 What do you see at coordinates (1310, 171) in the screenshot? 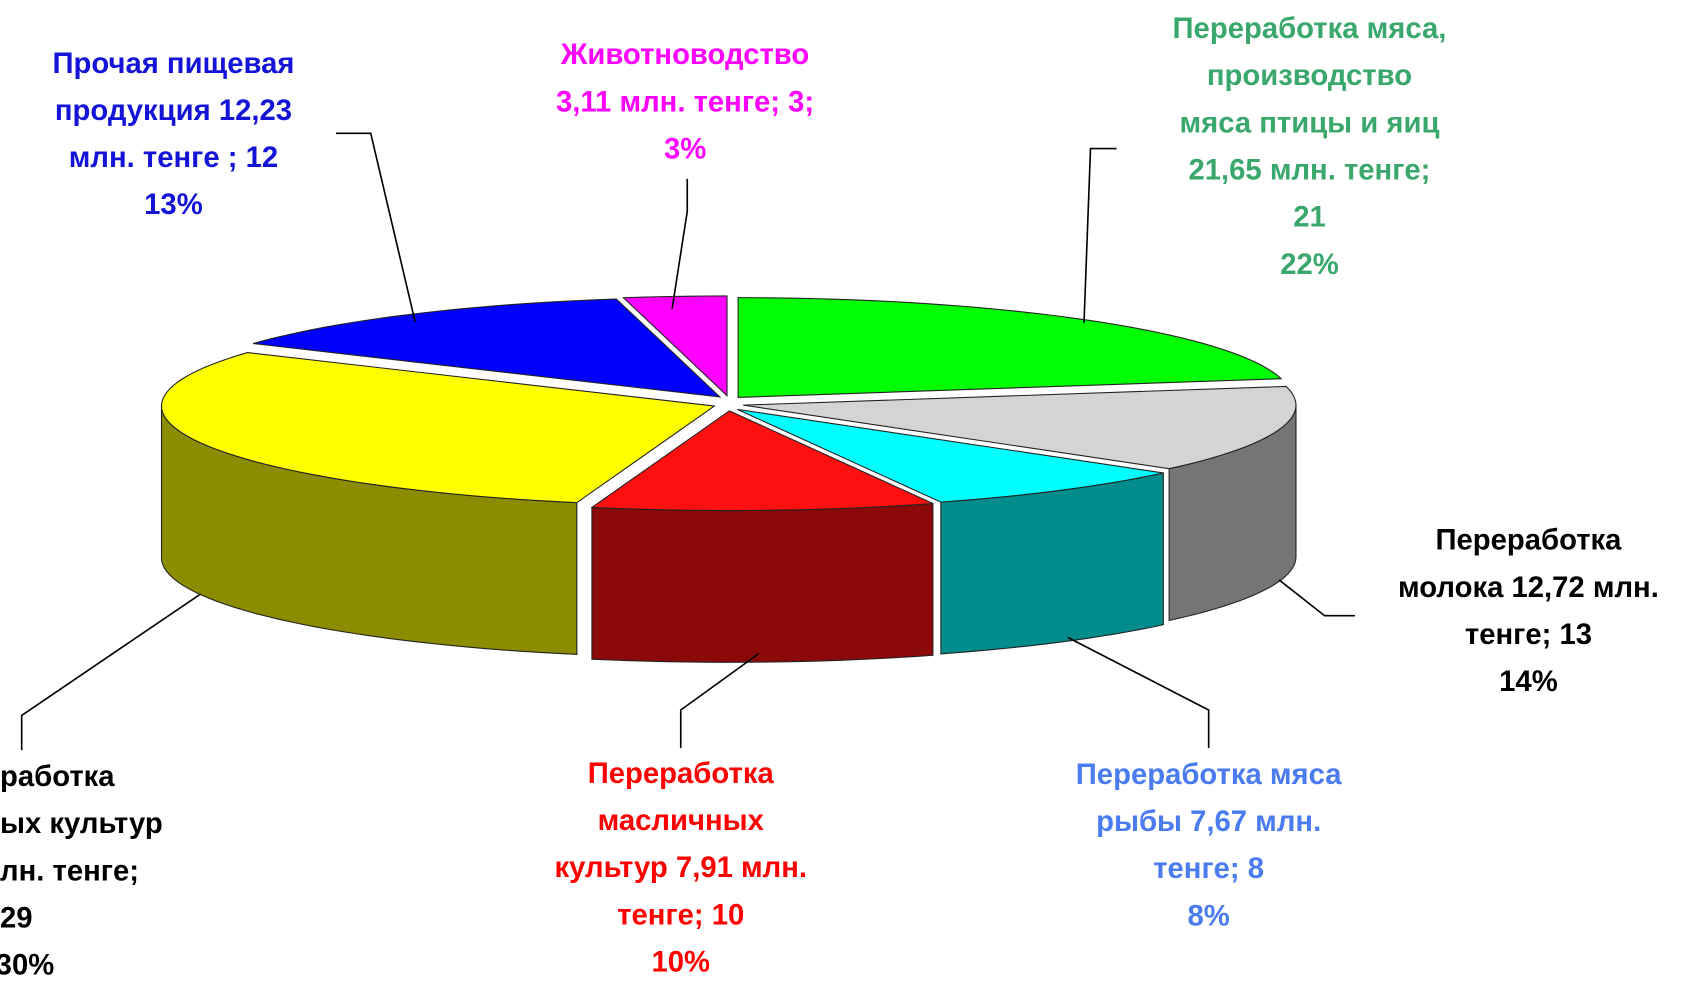
I see `slice-label: 21,65 млн. тенге;` at bounding box center [1310, 171].